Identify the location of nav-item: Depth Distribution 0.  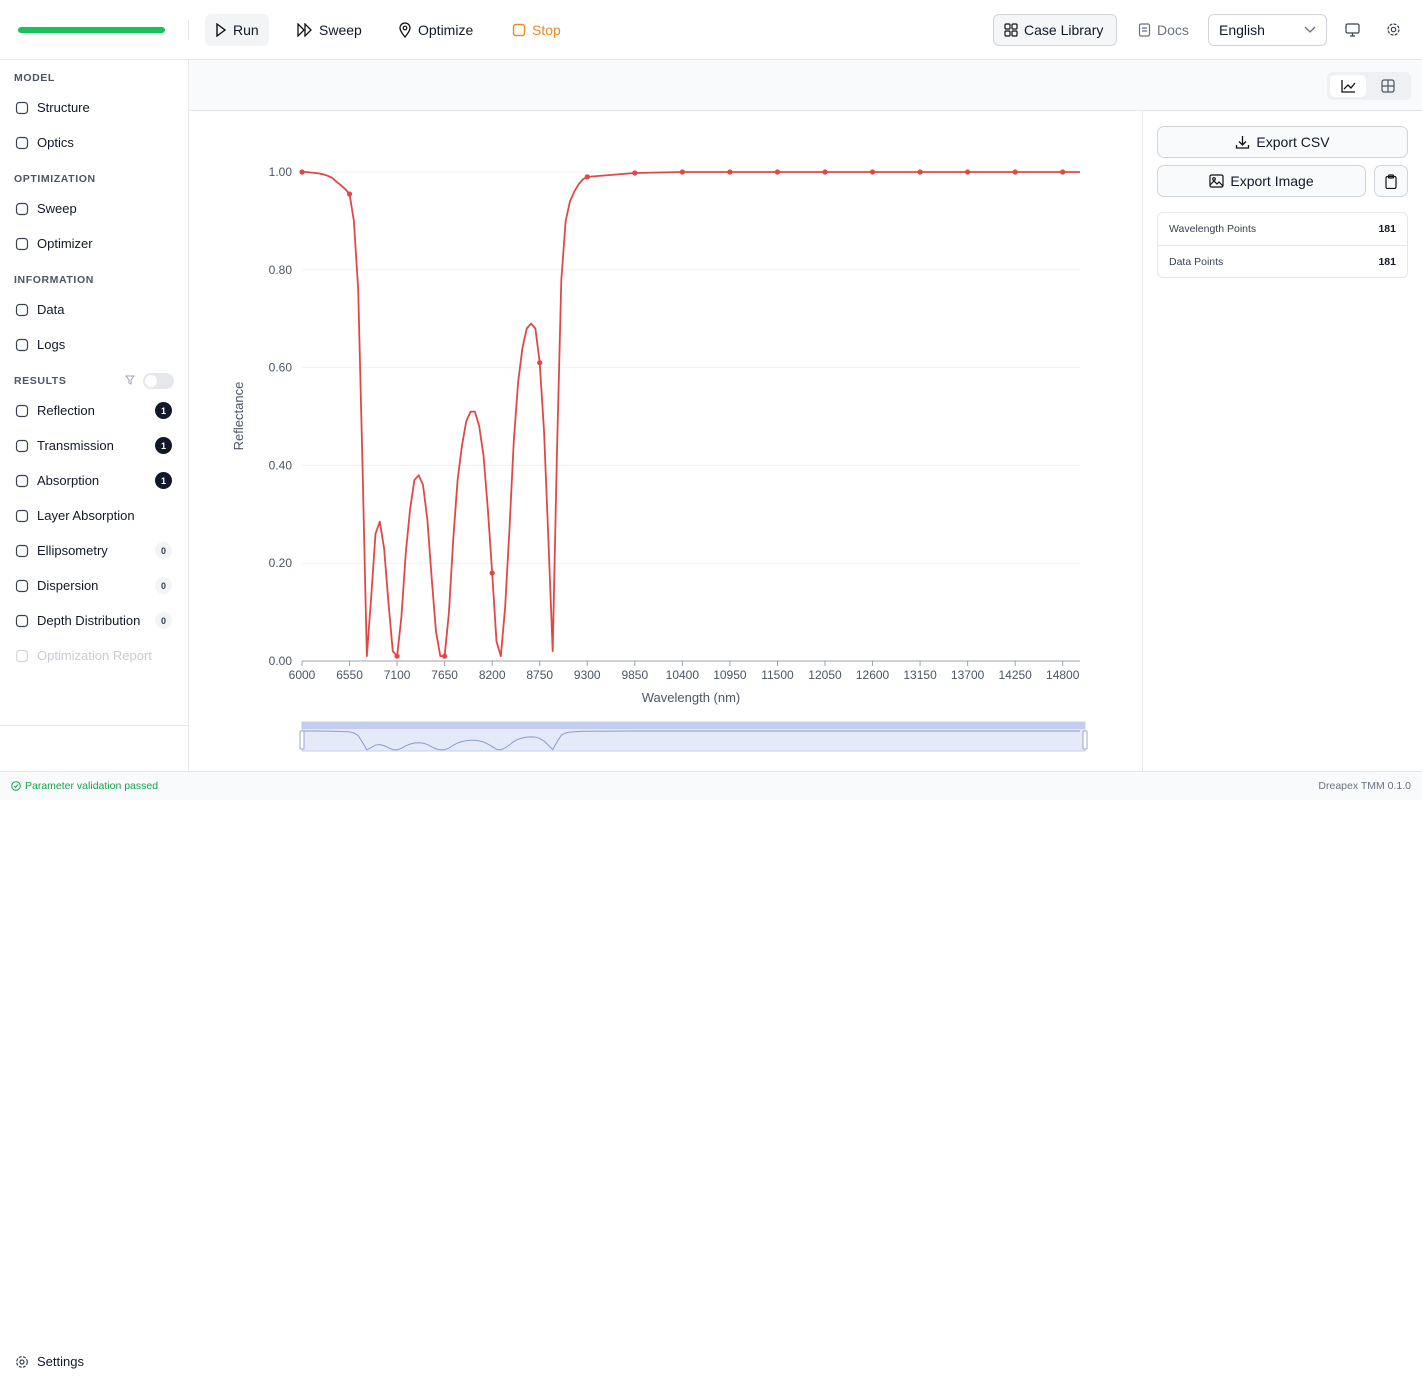
(94, 620).